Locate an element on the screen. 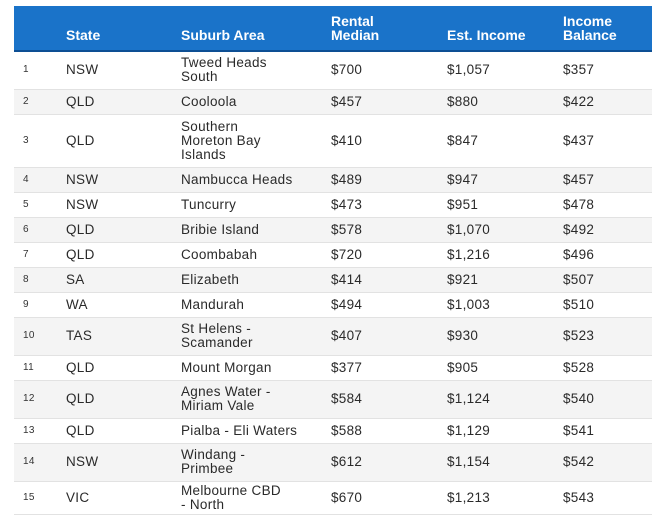 The width and height of the screenshot is (656, 525). row-suburb: Coombabah is located at coordinates (256, 254).